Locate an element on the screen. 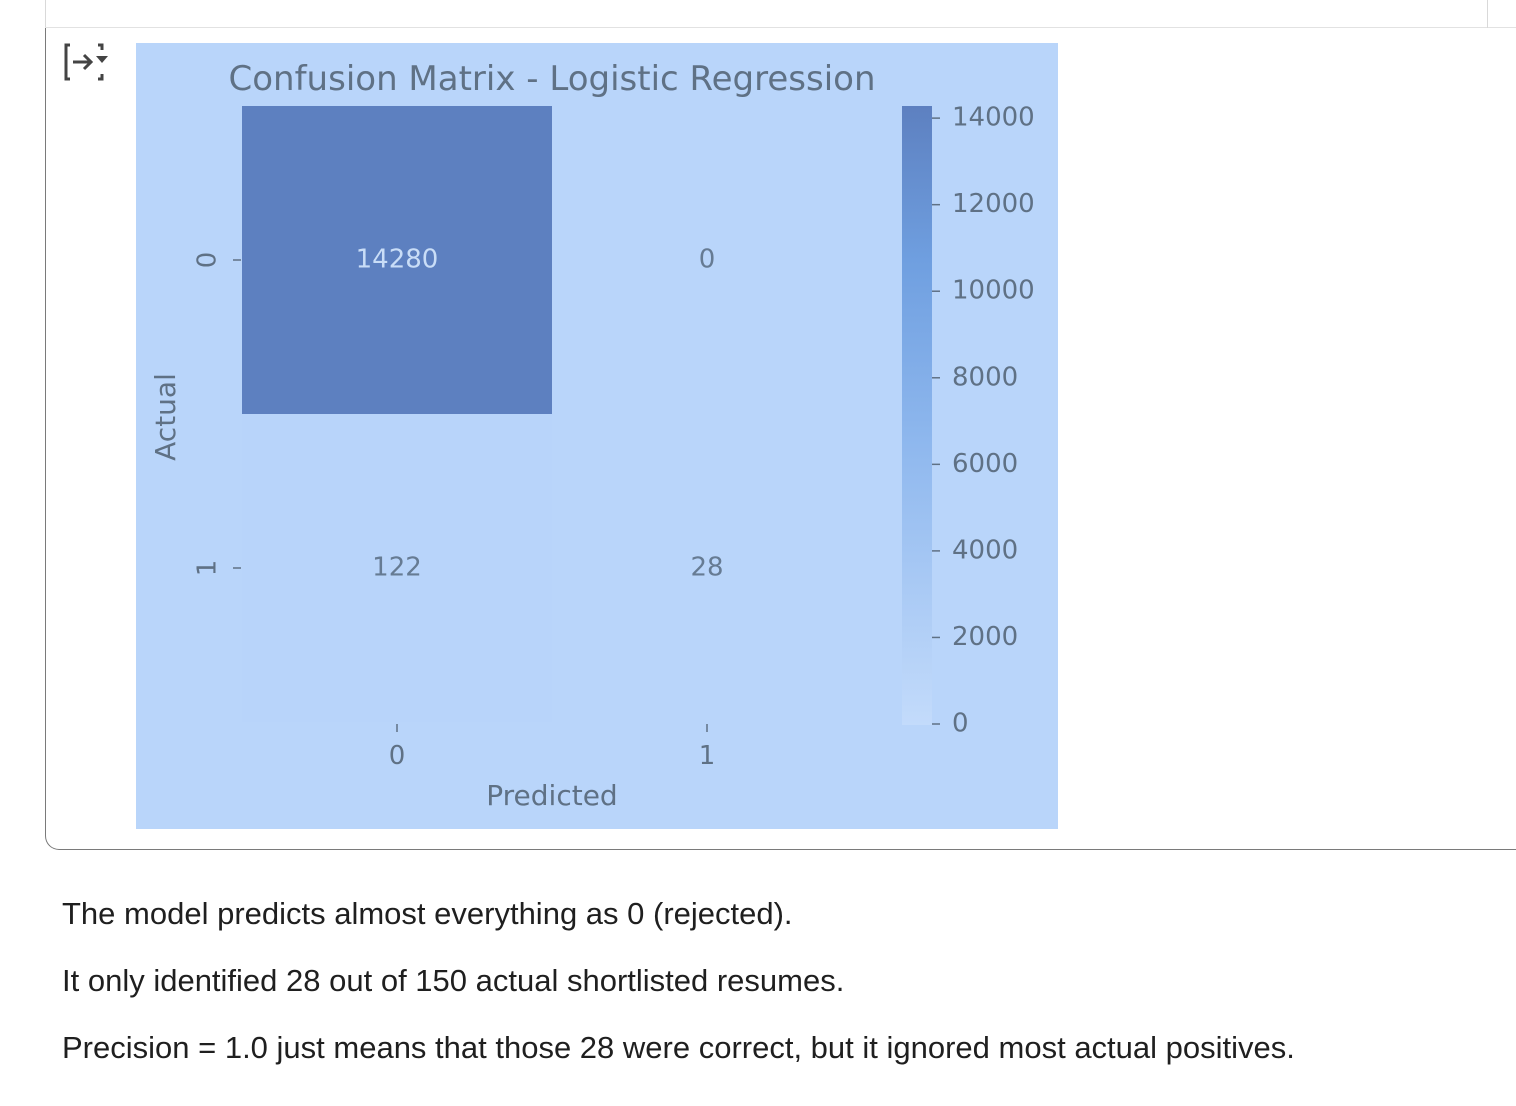  heatmap-annotation-1-0: 122 is located at coordinates (397, 568).